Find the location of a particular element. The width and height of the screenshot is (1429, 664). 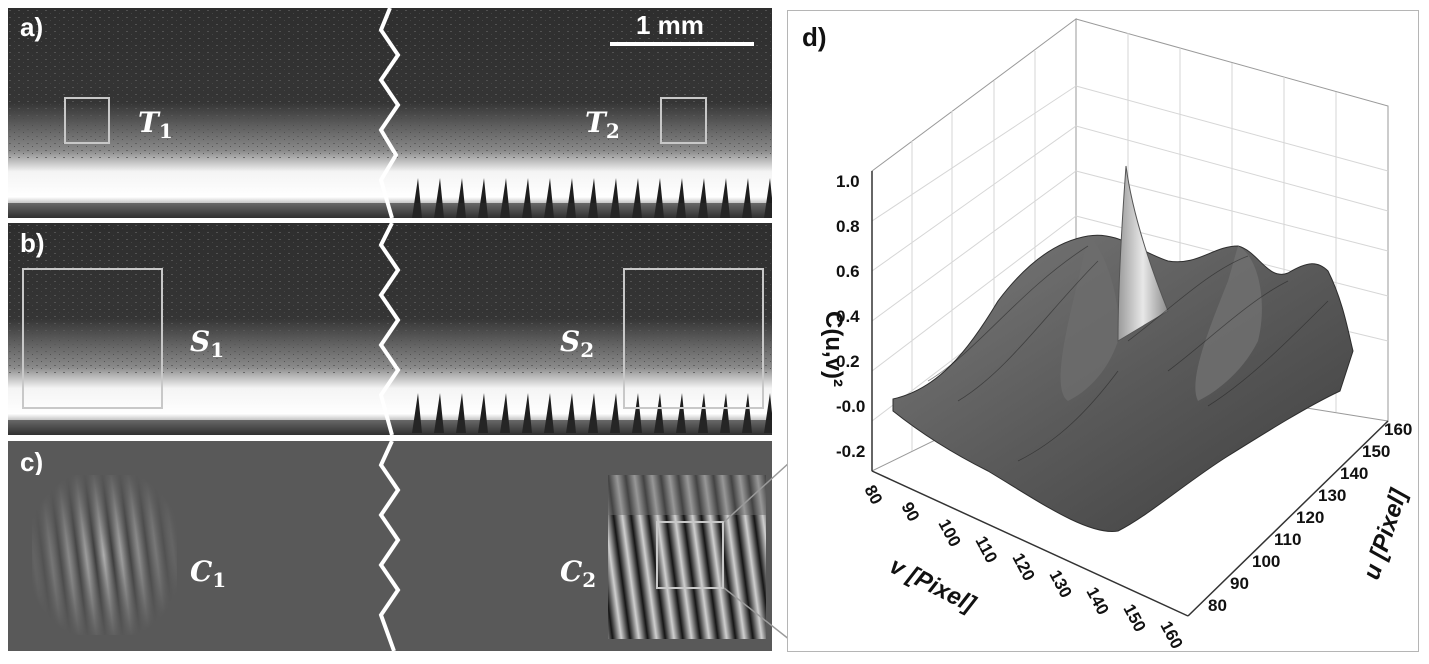

v-tick-label: 140 is located at coordinates (1097, 601).